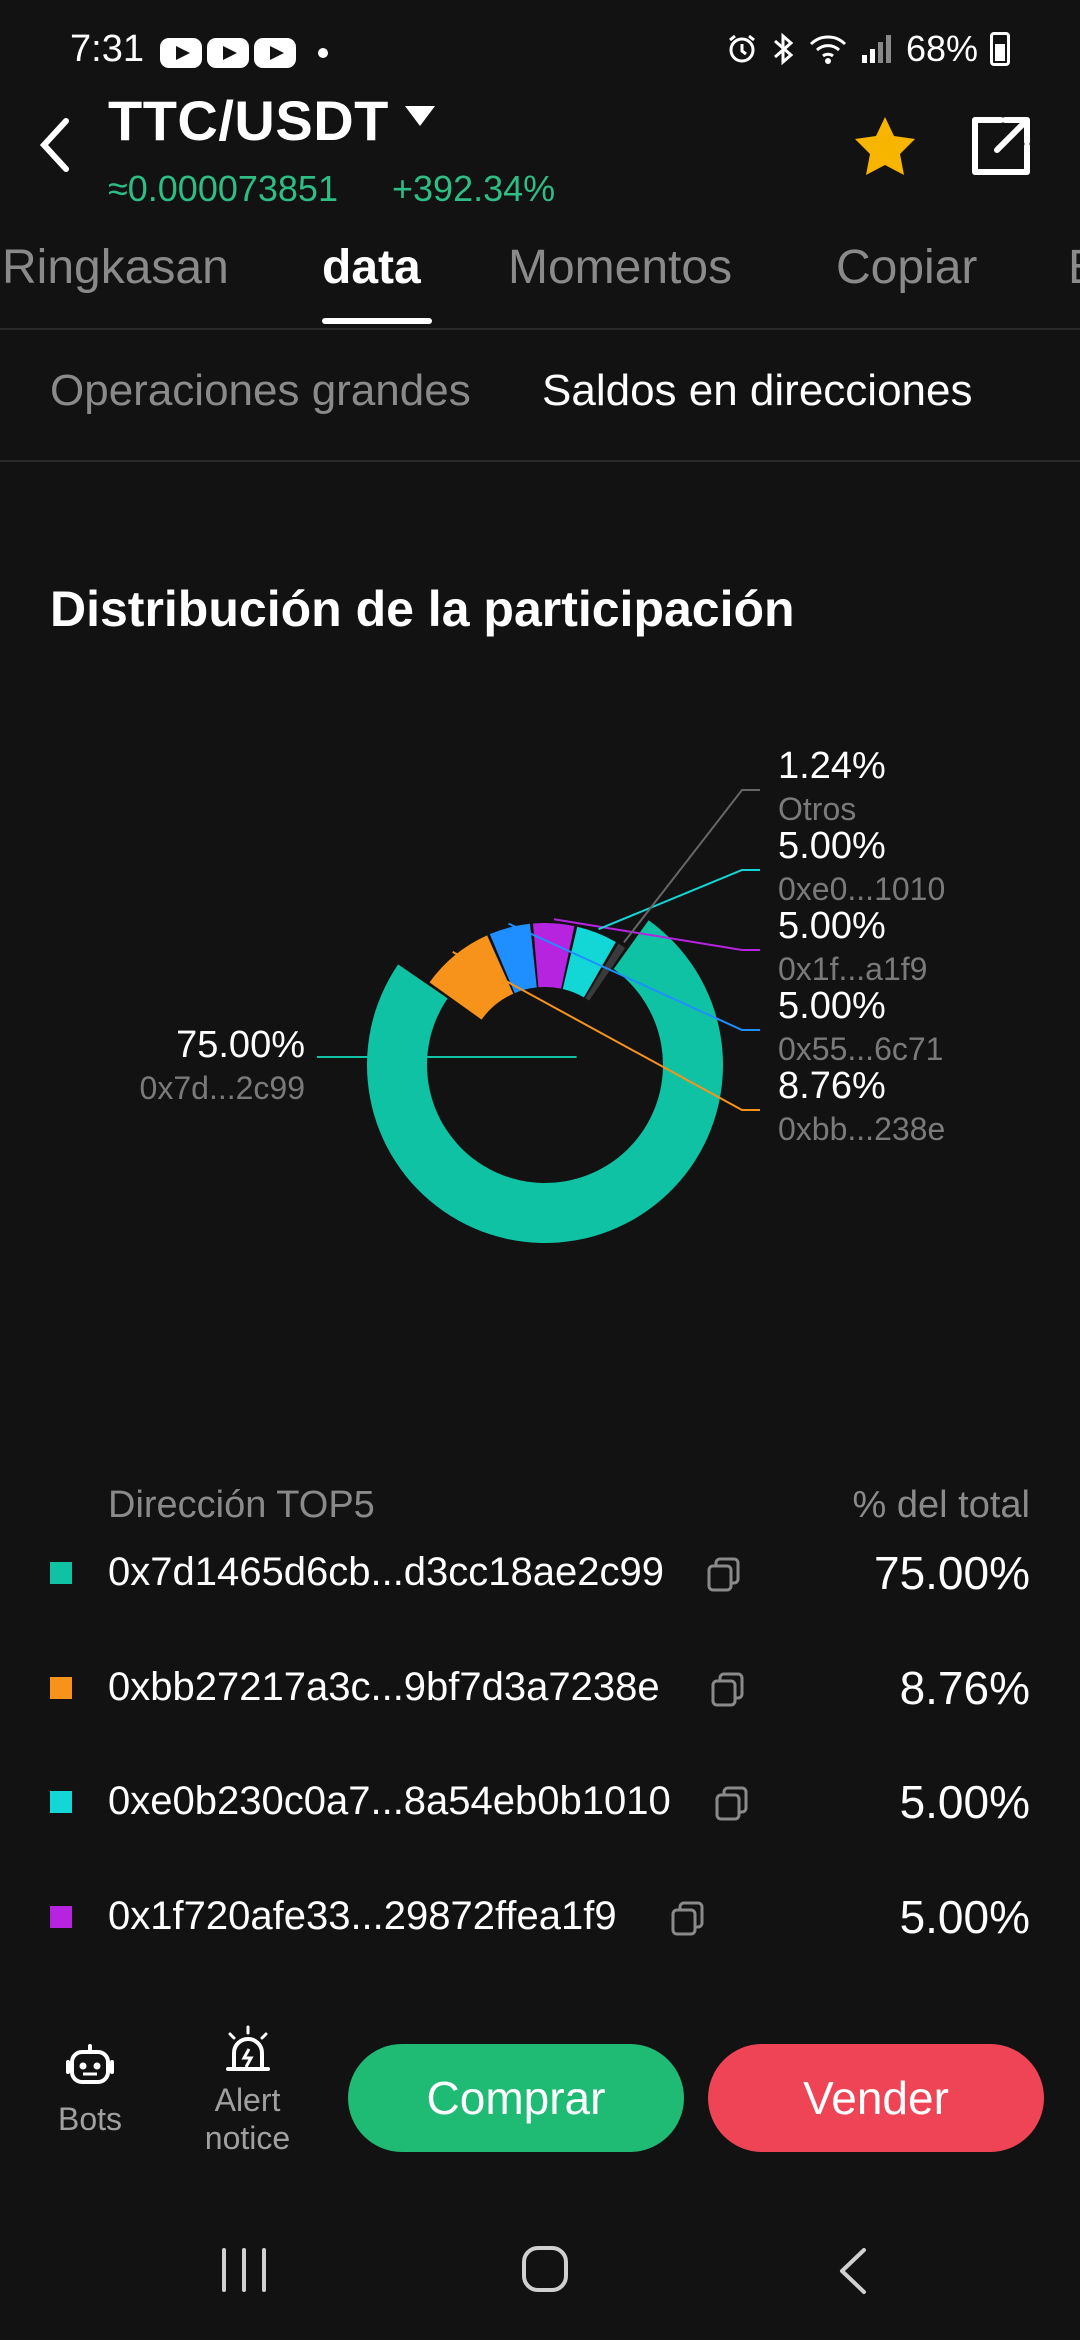 The height and width of the screenshot is (2340, 1080). Describe the element at coordinates (1074, 267) in the screenshot. I see `tab-overflow: E` at that location.